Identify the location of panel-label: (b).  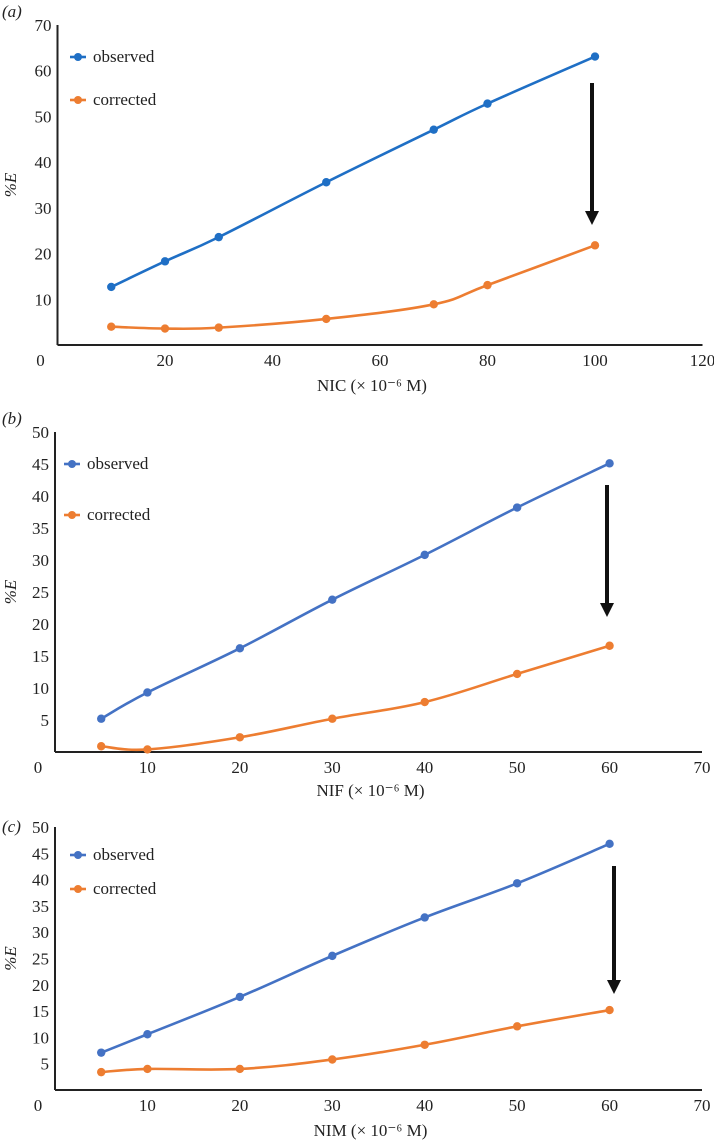
(12, 418).